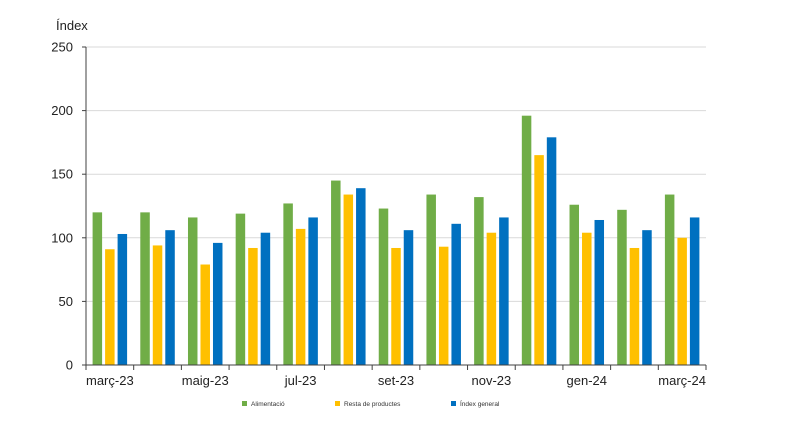  What do you see at coordinates (492, 380) in the screenshot?
I see `x-tick-label: nov-23` at bounding box center [492, 380].